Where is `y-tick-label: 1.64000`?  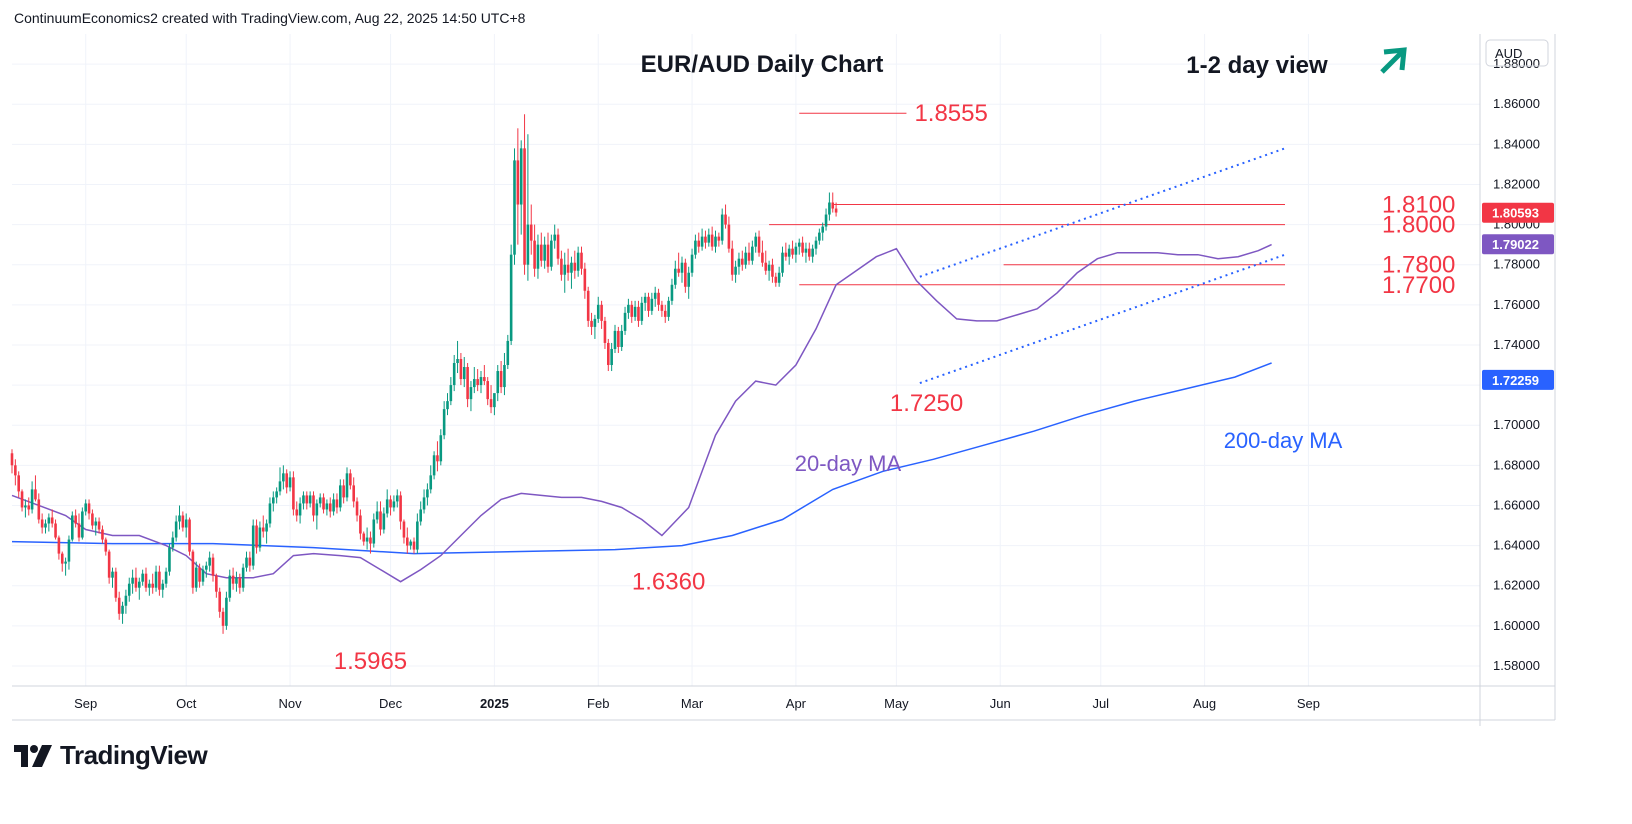 y-tick-label: 1.64000 is located at coordinates (1516, 545).